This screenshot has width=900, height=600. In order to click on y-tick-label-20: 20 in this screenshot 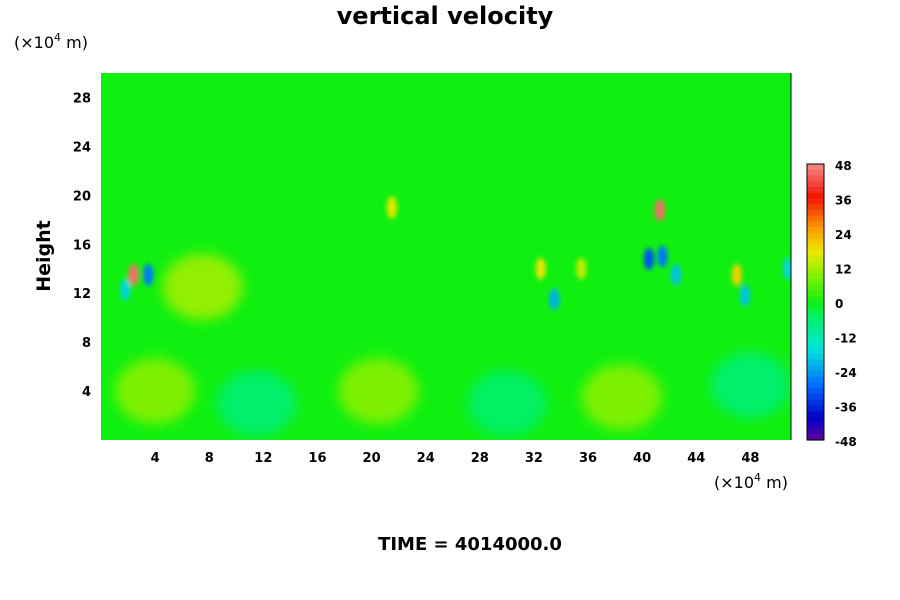, I will do `click(82, 196)`.